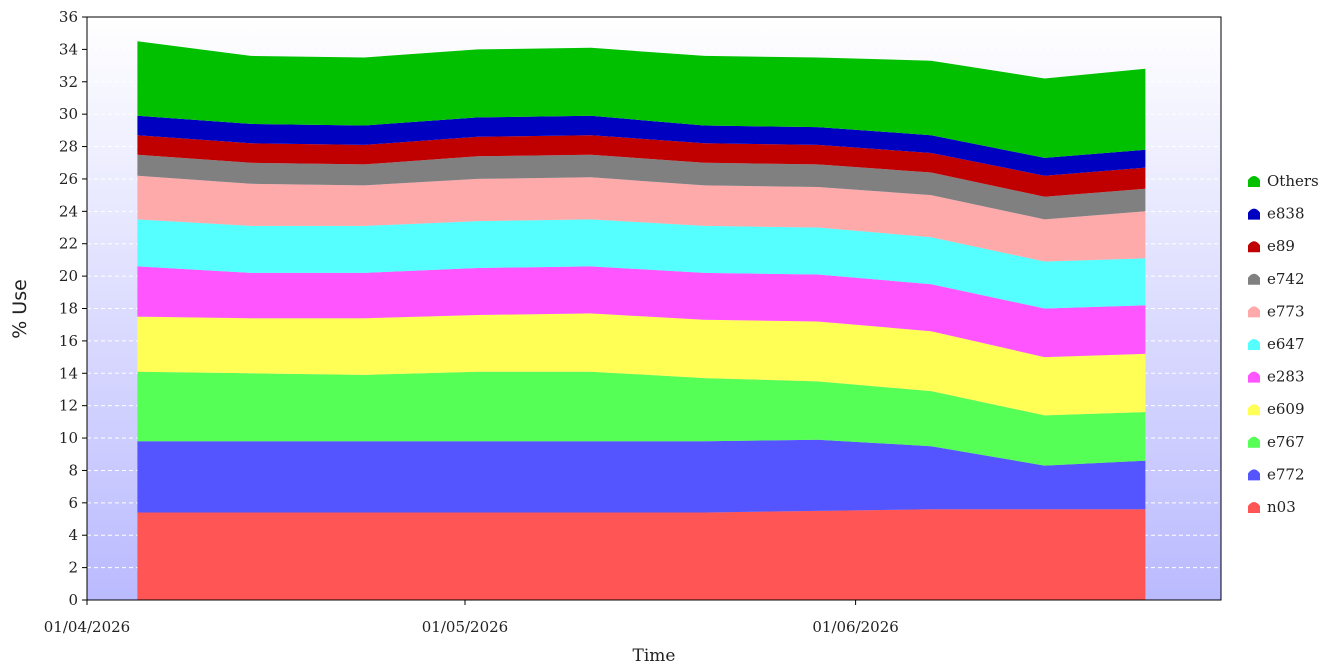 This screenshot has height=667, width=1338. What do you see at coordinates (641, 99) in the screenshot?
I see `area-series-others` at bounding box center [641, 99].